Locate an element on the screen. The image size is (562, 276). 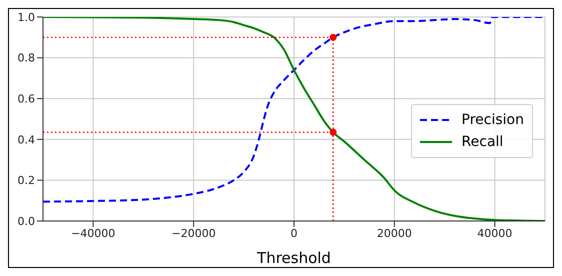
legend-label: Precision is located at coordinates (493, 120).